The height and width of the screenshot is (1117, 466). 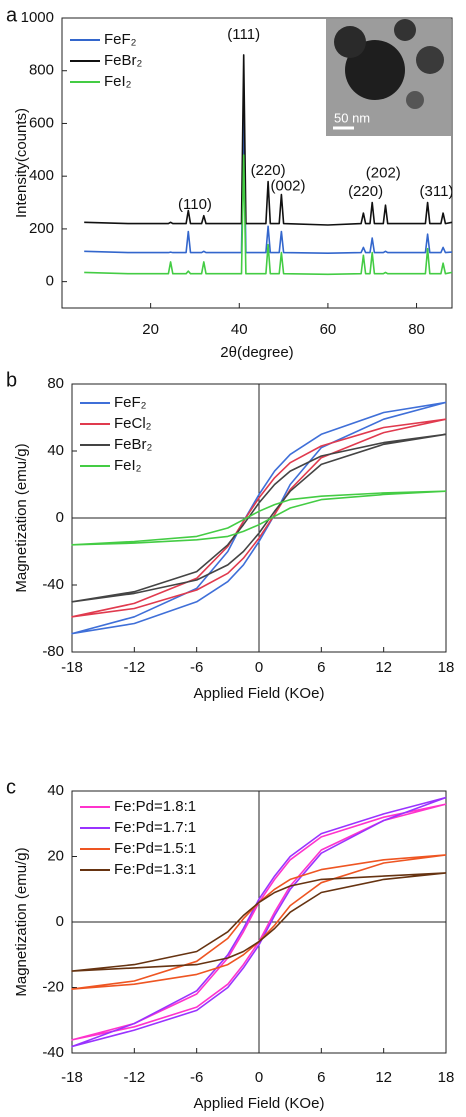 I want to click on tem-inset, so click(x=388, y=77).